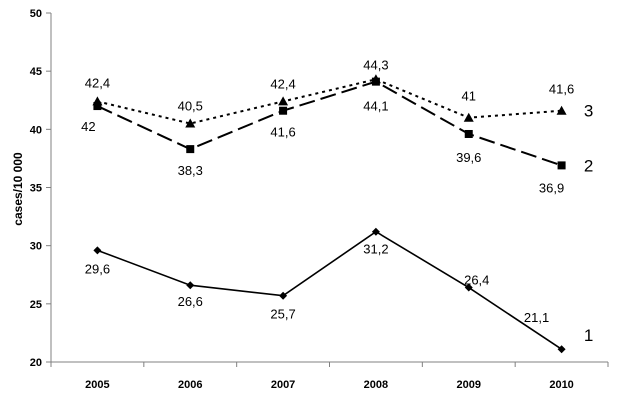 The width and height of the screenshot is (627, 400). What do you see at coordinates (375, 249) in the screenshot?
I see `data-label: 31,2` at bounding box center [375, 249].